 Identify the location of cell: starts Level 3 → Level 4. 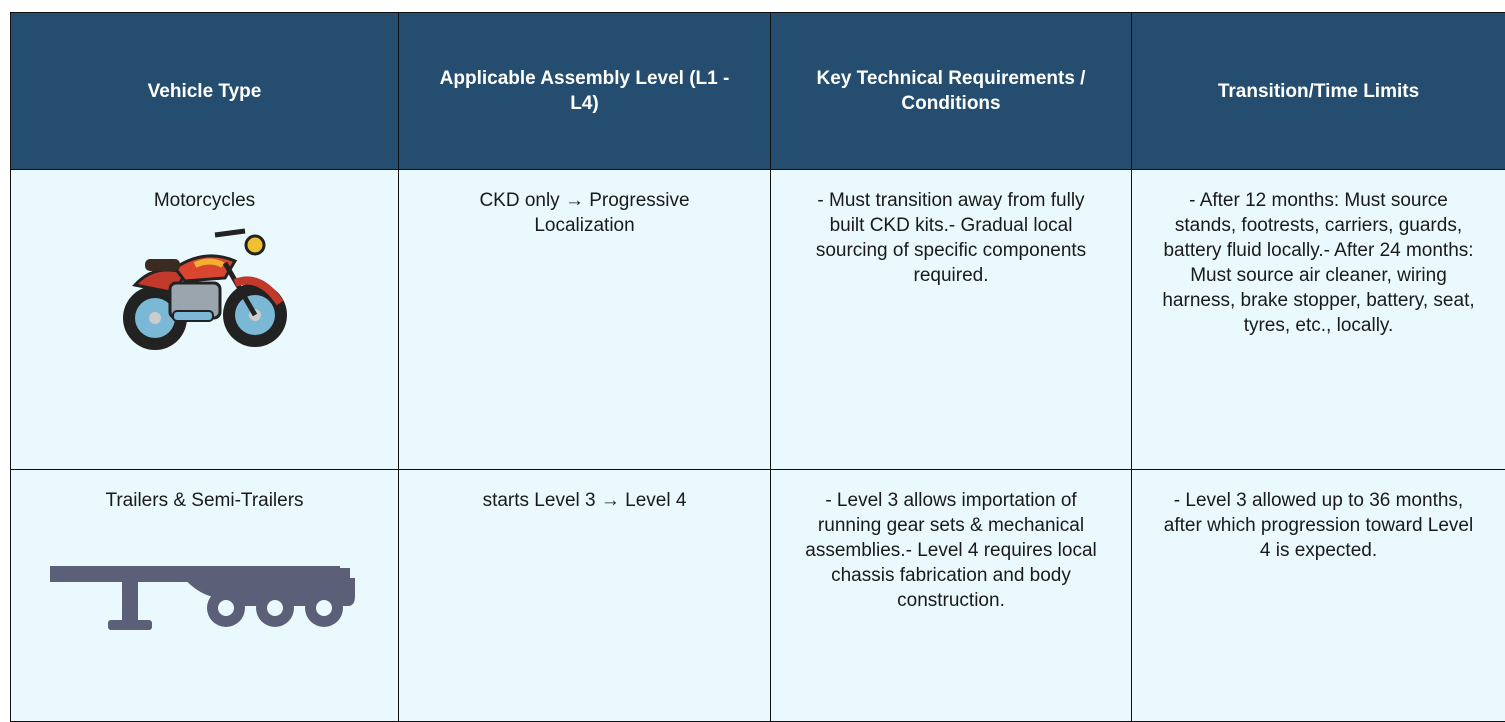
(585, 596).